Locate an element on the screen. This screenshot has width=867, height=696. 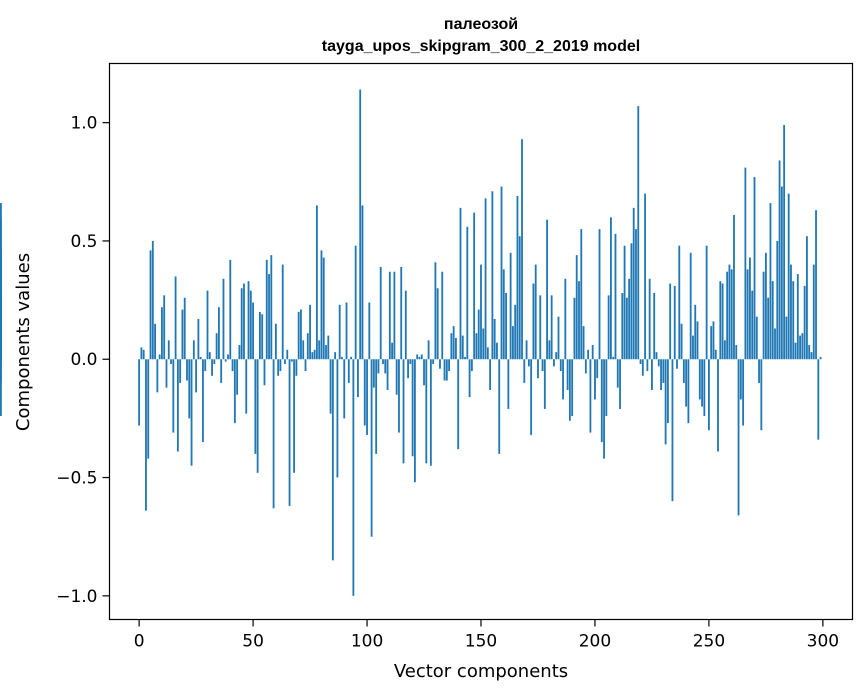
y-tick-label: 0.5 is located at coordinates (83, 242).